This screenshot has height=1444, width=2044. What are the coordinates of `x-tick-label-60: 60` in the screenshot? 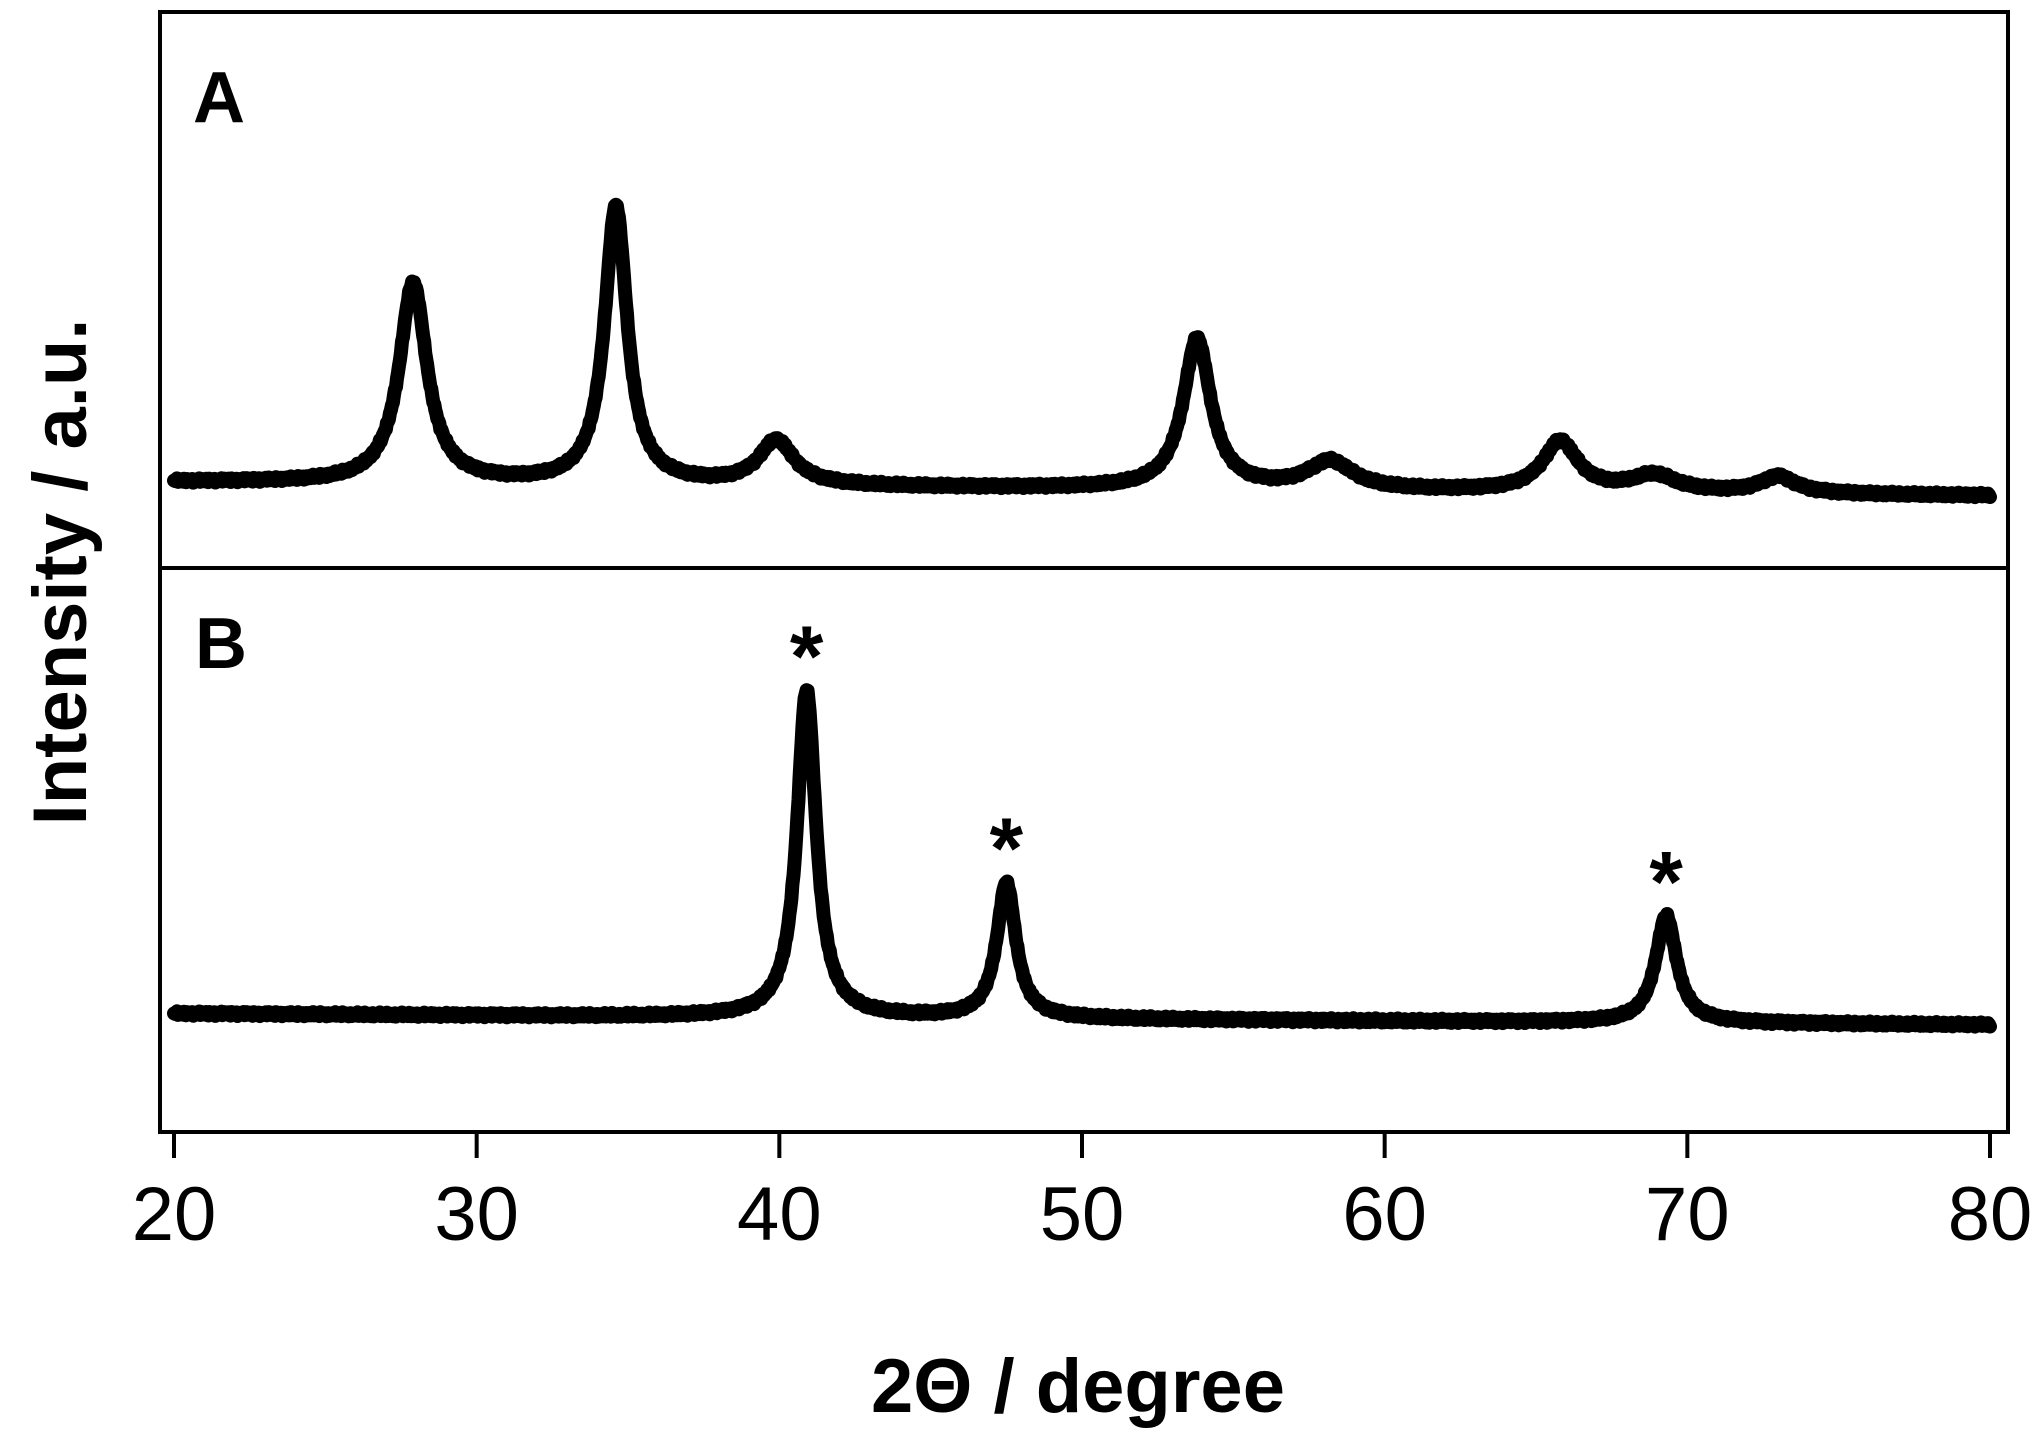 It's located at (1384, 1214).